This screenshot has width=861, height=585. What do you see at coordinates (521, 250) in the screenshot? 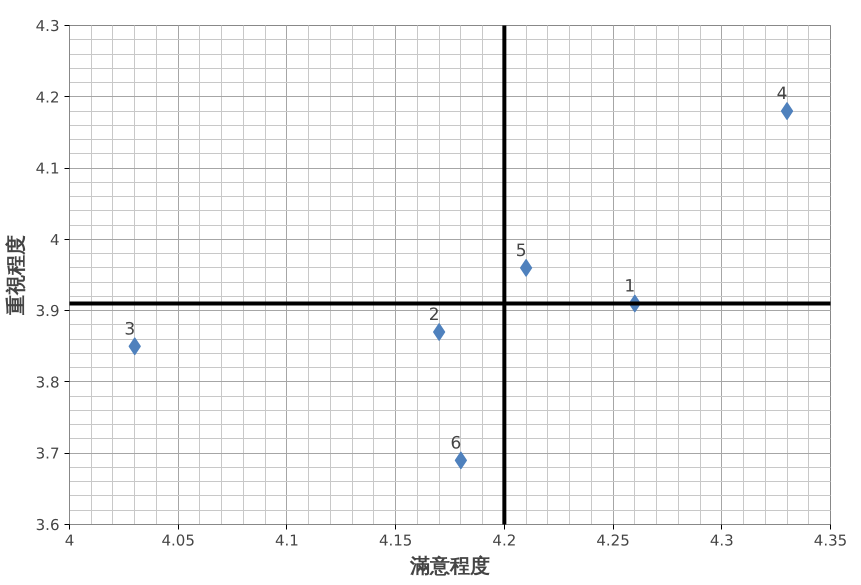
I see `annotation: 5` at bounding box center [521, 250].